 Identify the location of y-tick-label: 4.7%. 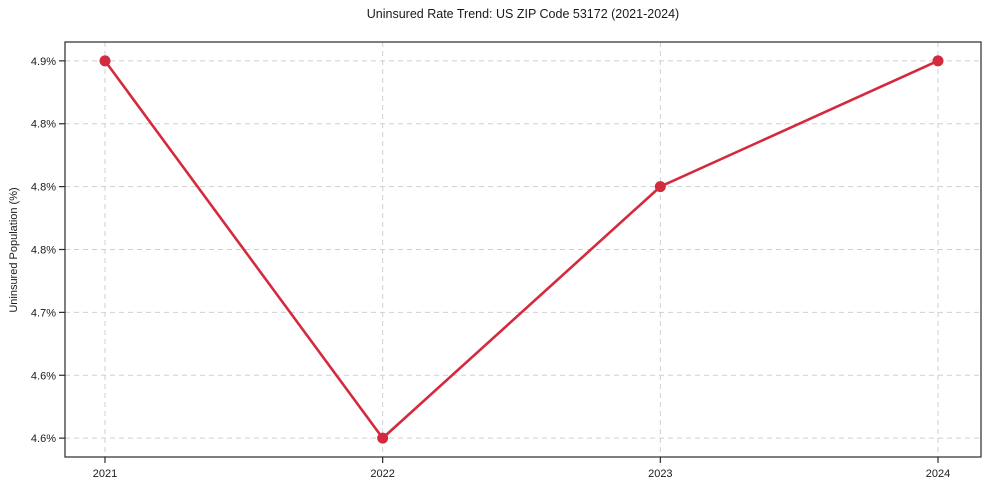
(43, 313).